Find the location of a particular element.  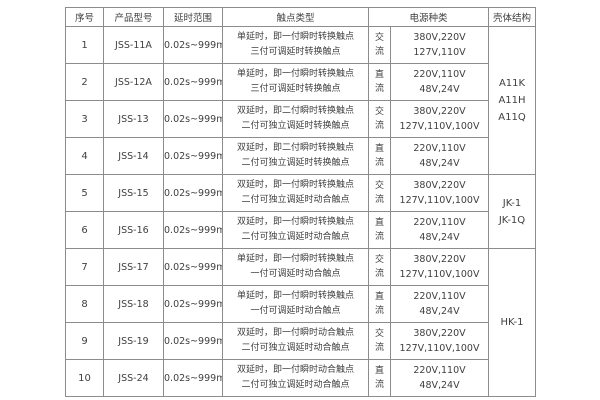

header-power-type: 电源种类 is located at coordinates (428, 17).